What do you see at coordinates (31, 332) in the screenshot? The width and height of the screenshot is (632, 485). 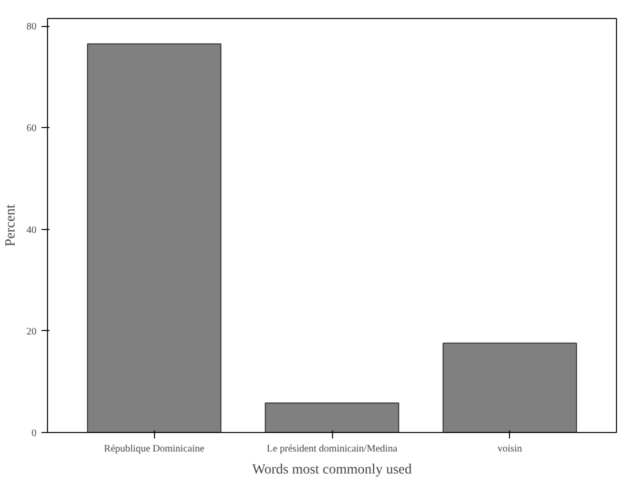 I see `y-tick-label: 20` at bounding box center [31, 332].